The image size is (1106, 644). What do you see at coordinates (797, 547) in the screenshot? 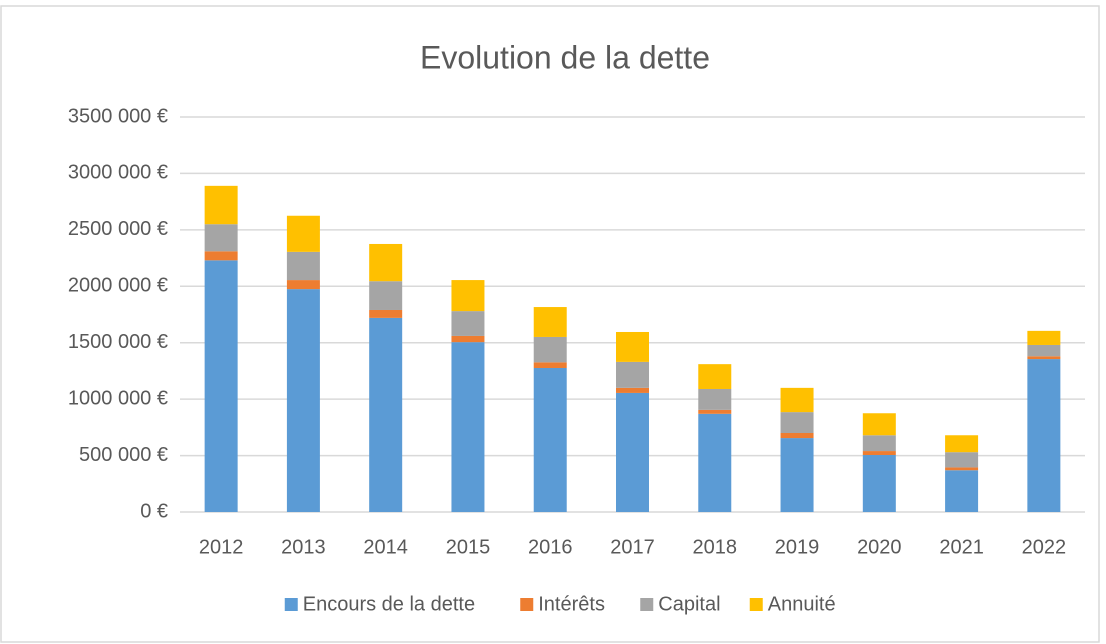
I see `x-tick-label: 2019` at bounding box center [797, 547].